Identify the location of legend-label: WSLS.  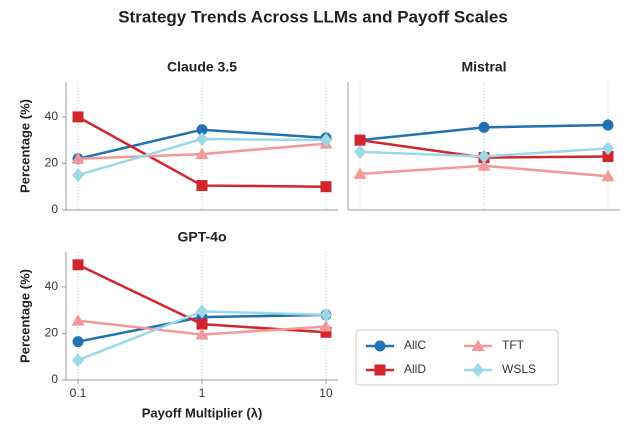
(519, 369).